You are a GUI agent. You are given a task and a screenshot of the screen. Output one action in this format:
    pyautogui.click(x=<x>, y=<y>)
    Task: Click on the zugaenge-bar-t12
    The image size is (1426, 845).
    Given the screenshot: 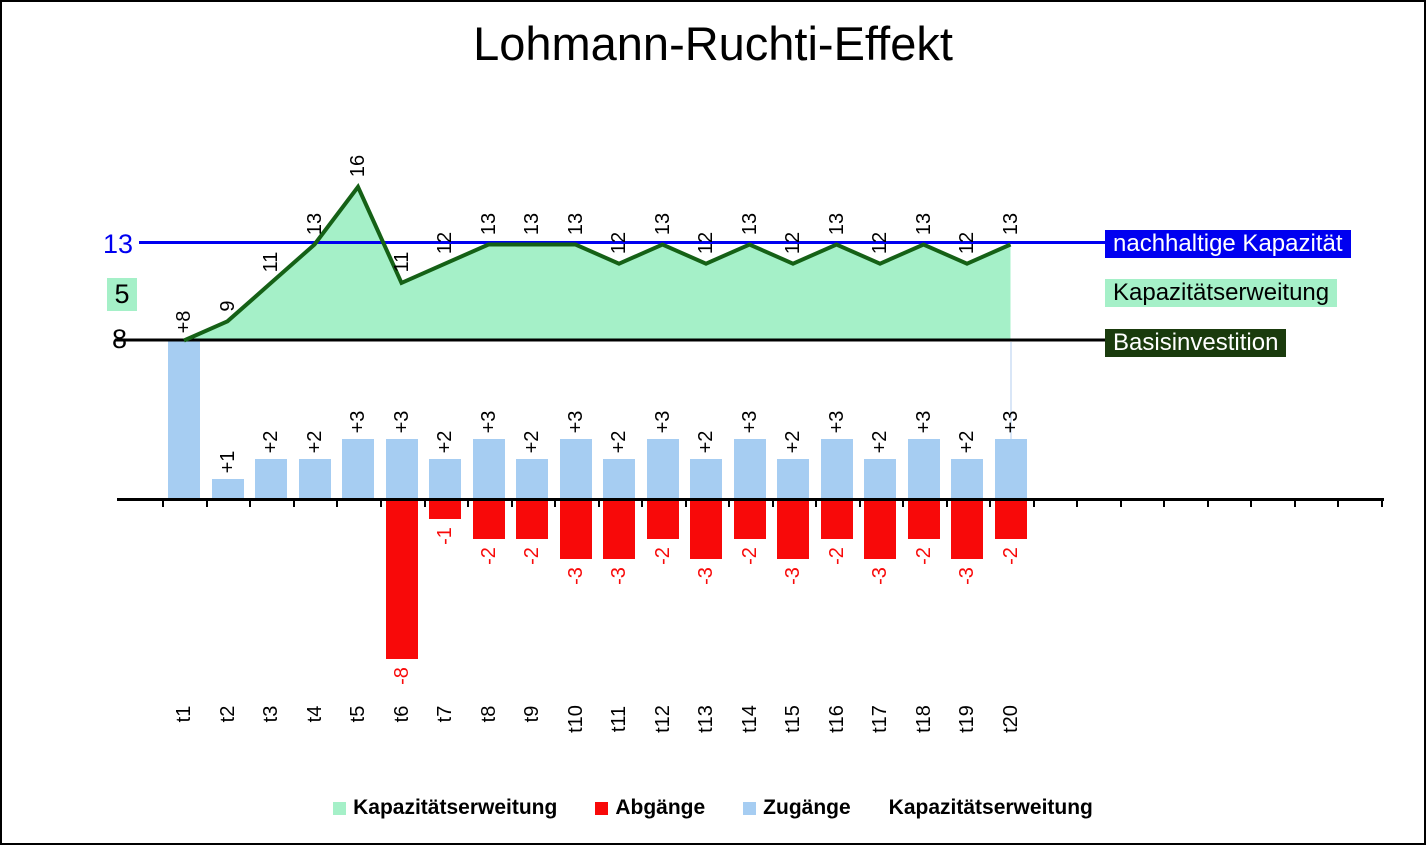 What is the action you would take?
    pyautogui.click(x=662, y=469)
    